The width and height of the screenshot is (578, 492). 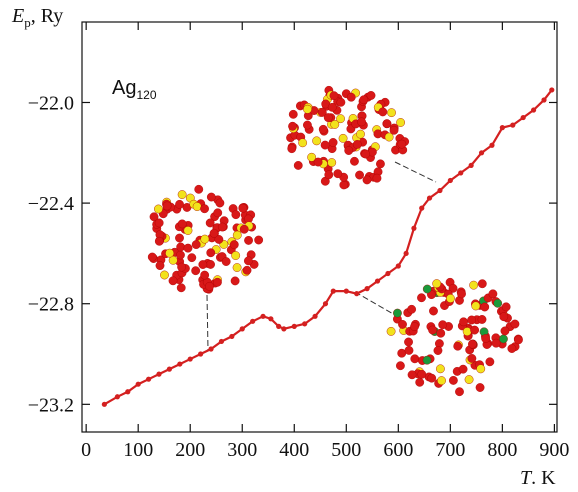 What do you see at coordinates (538, 478) in the screenshot?
I see `x-axis-label: T. K` at bounding box center [538, 478].